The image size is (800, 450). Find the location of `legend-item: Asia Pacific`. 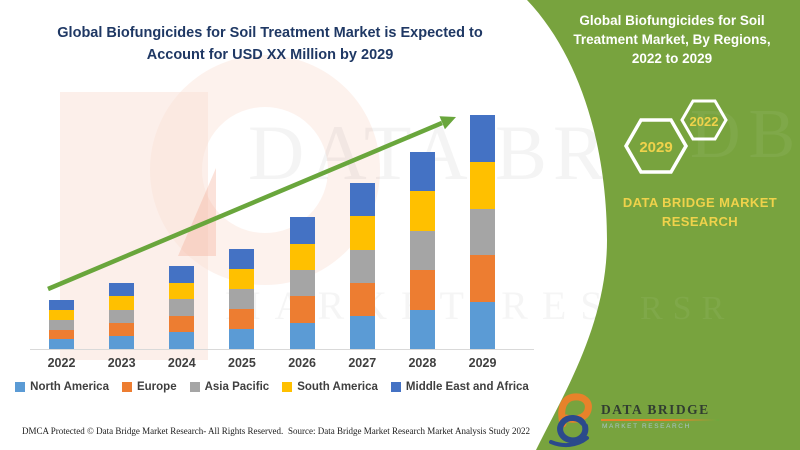

legend-item: Asia Pacific is located at coordinates (229, 387).